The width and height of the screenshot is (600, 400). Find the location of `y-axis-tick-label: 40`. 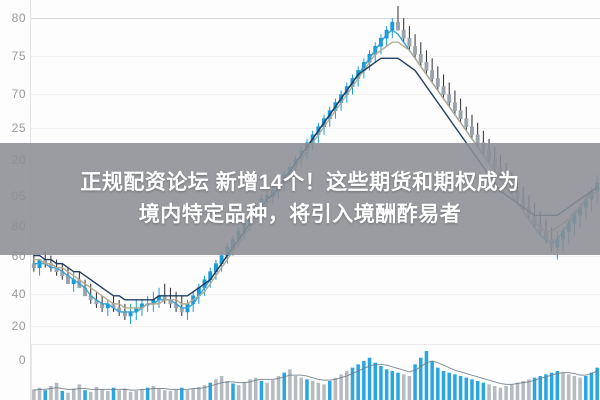

y-axis-tick-label: 40 is located at coordinates (18, 294).